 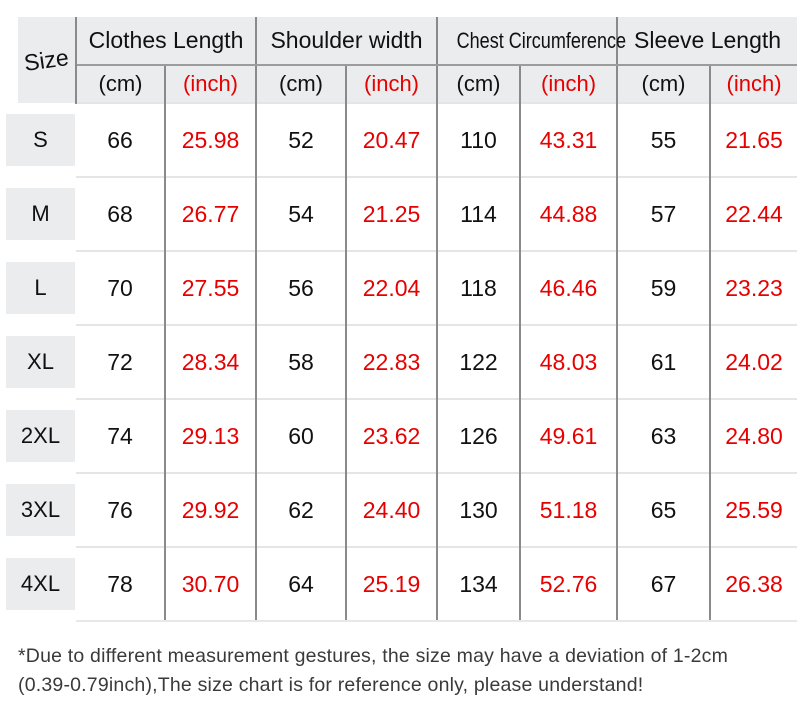 I want to click on sleeve-length-inch-value: 23.23, so click(x=753, y=287).